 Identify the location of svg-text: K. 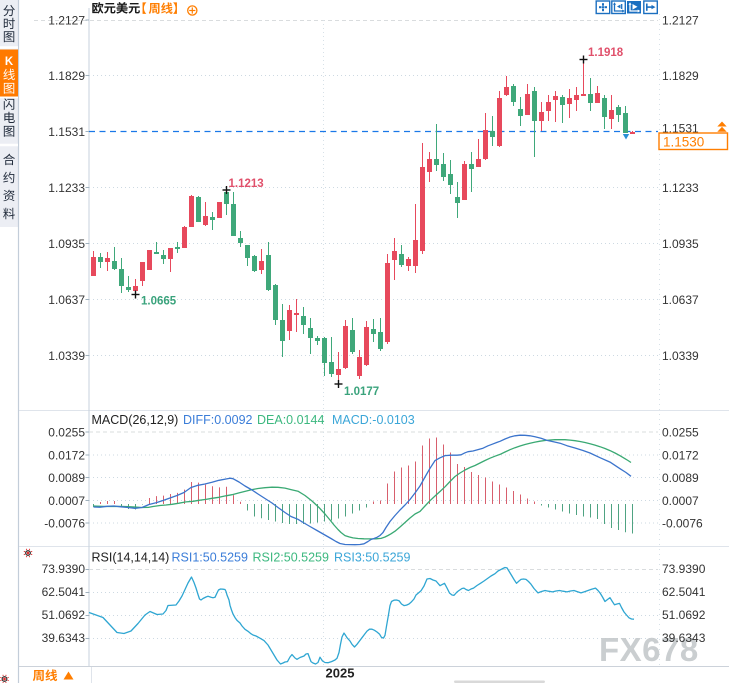
(9, 62).